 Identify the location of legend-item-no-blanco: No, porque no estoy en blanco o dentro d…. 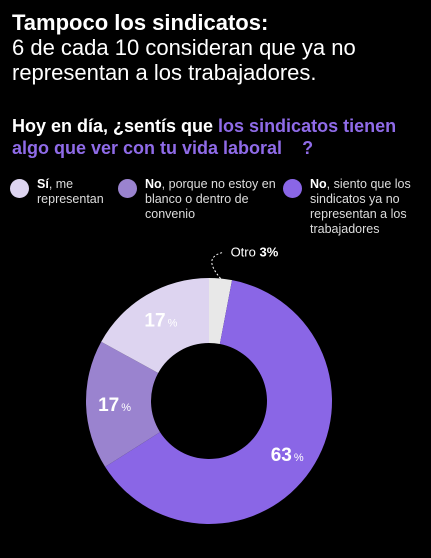
(198, 199).